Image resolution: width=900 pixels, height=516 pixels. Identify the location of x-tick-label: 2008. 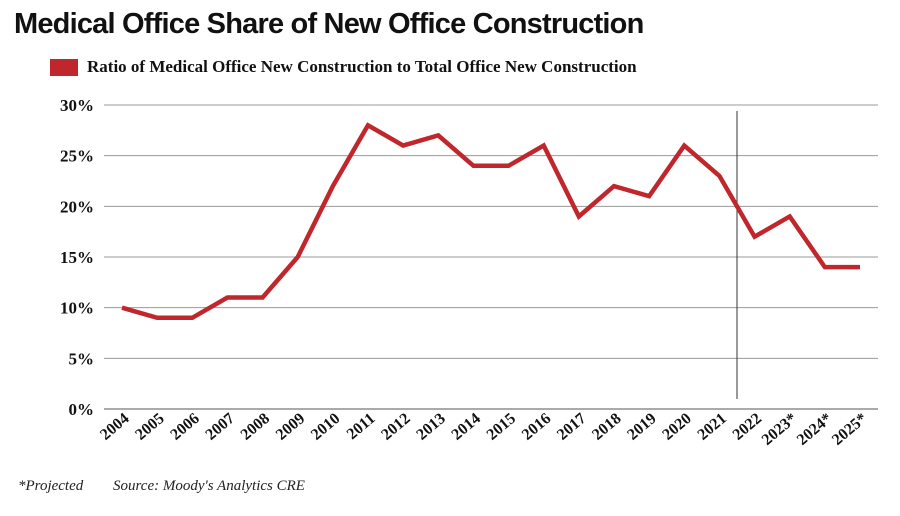
(255, 427).